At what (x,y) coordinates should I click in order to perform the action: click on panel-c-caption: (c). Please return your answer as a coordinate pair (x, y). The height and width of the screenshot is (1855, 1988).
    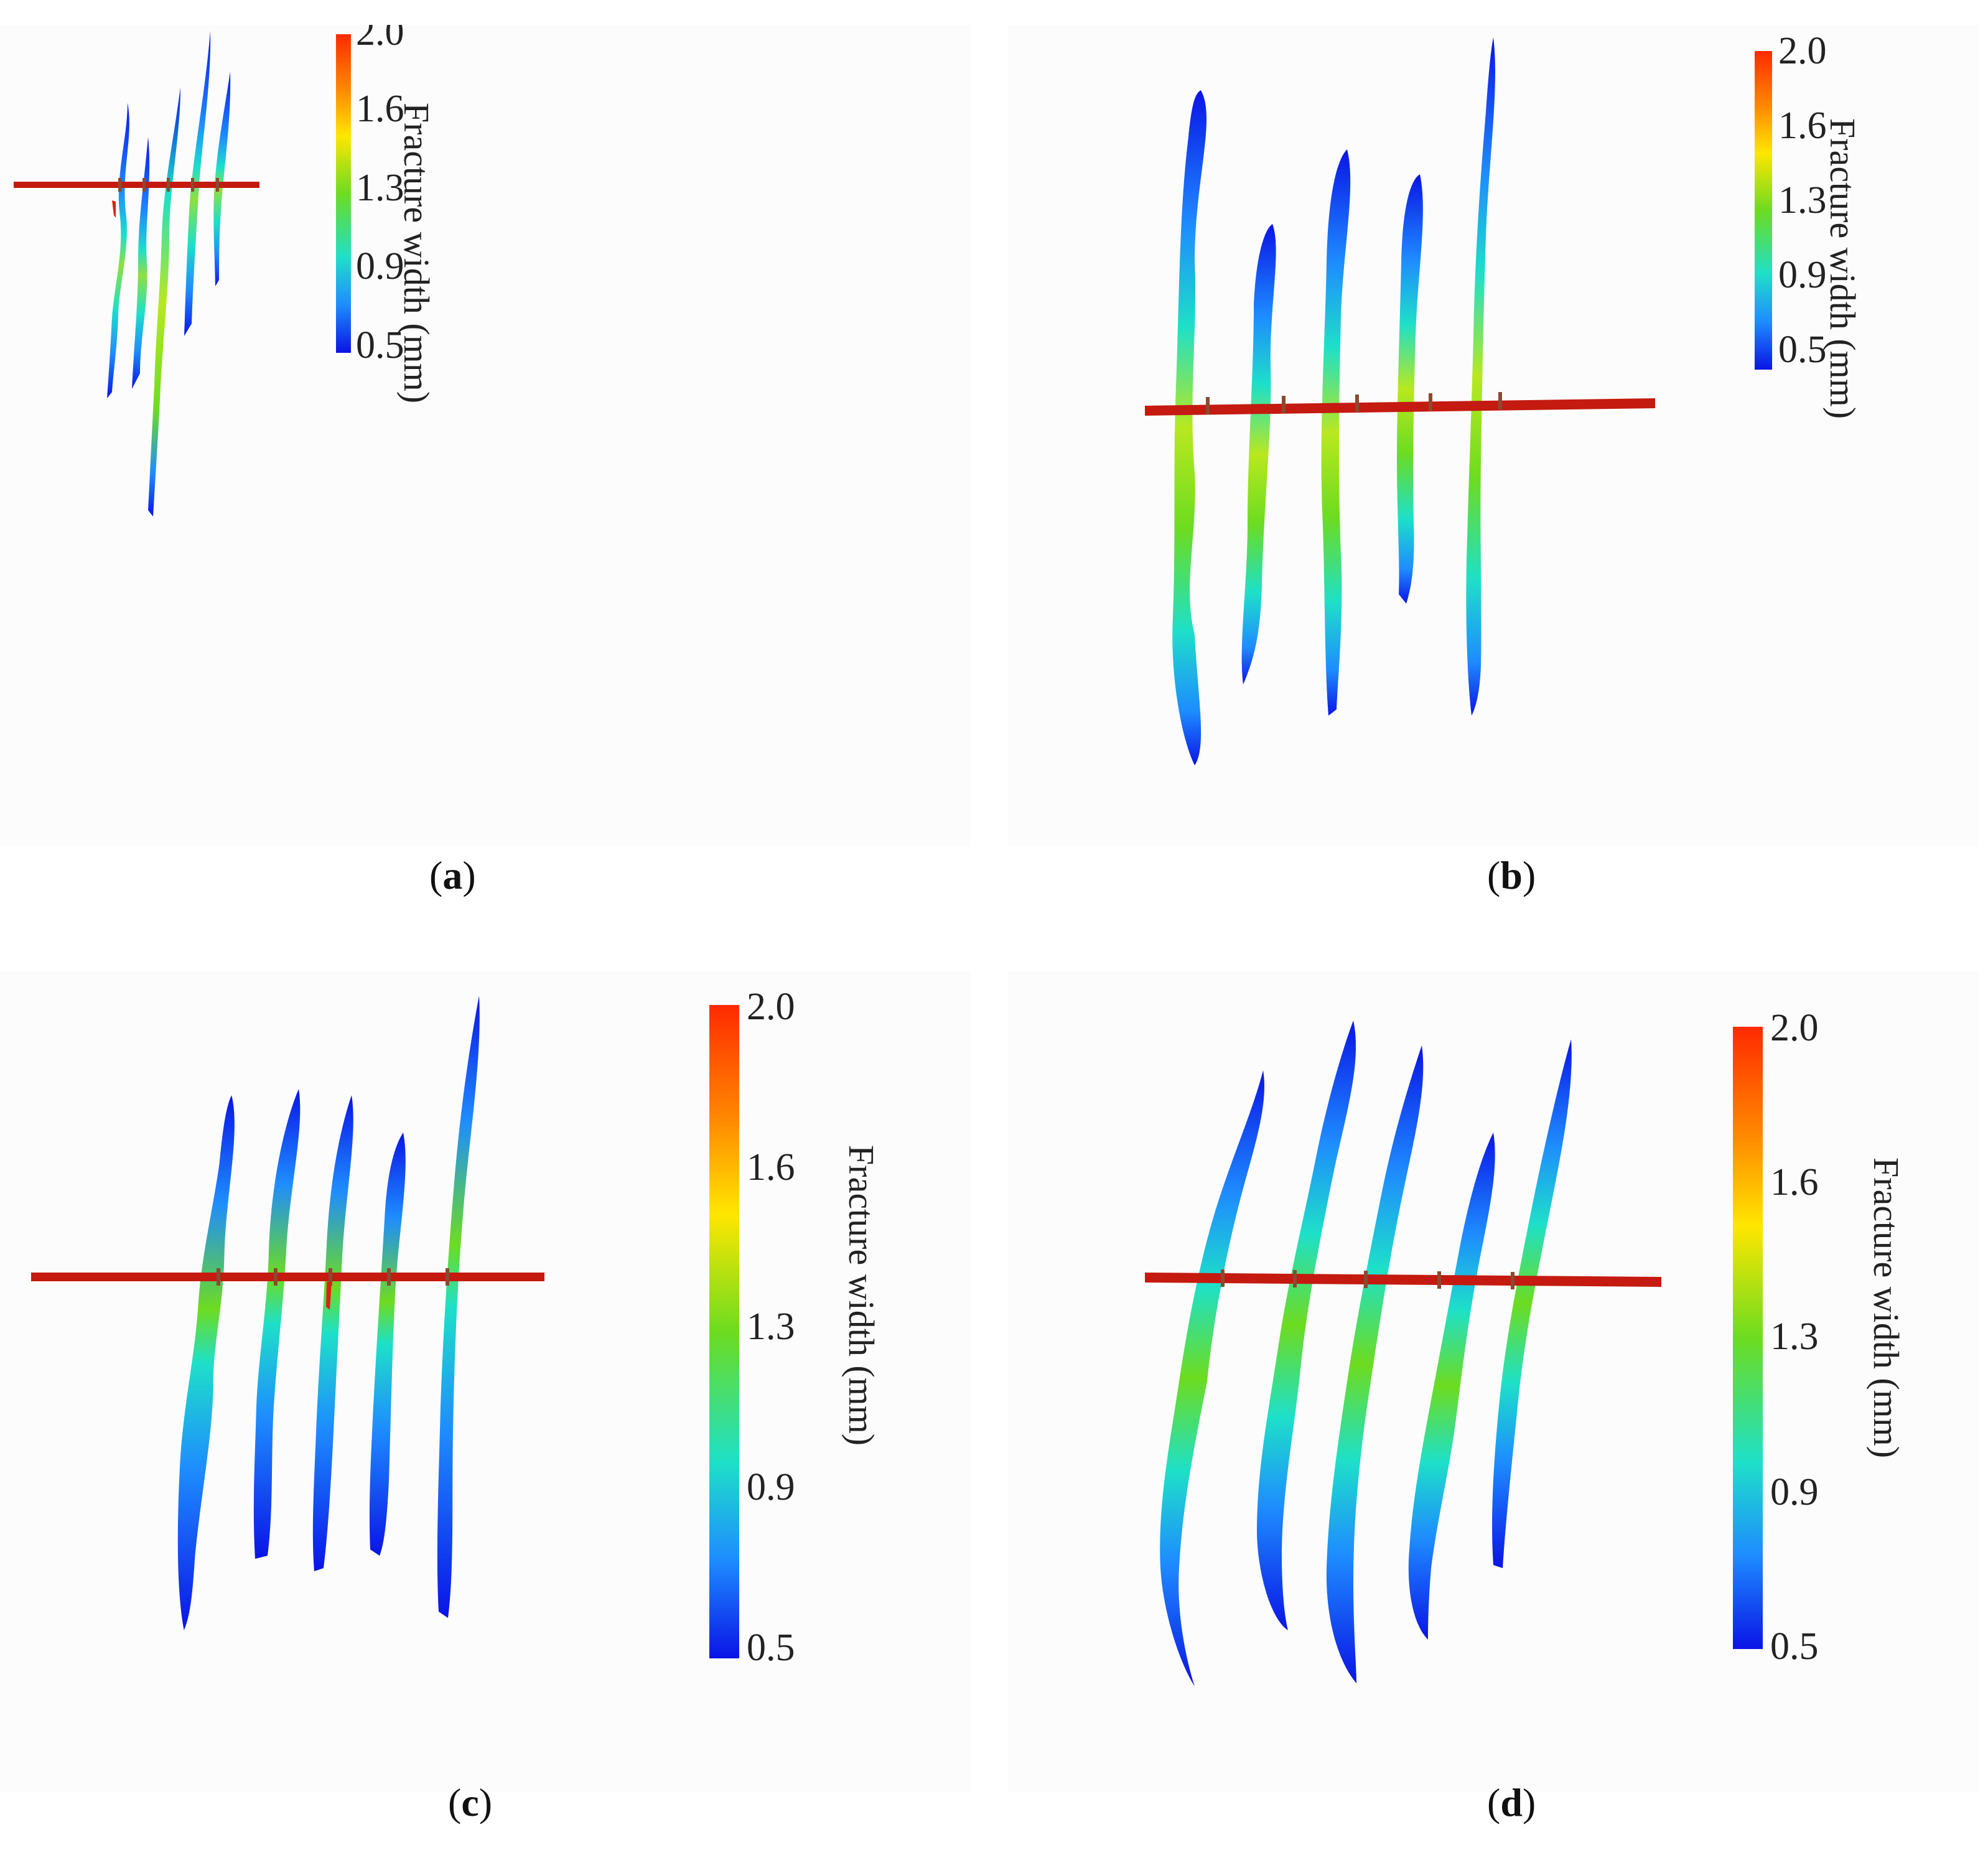
    Looking at the image, I should click on (471, 1802).